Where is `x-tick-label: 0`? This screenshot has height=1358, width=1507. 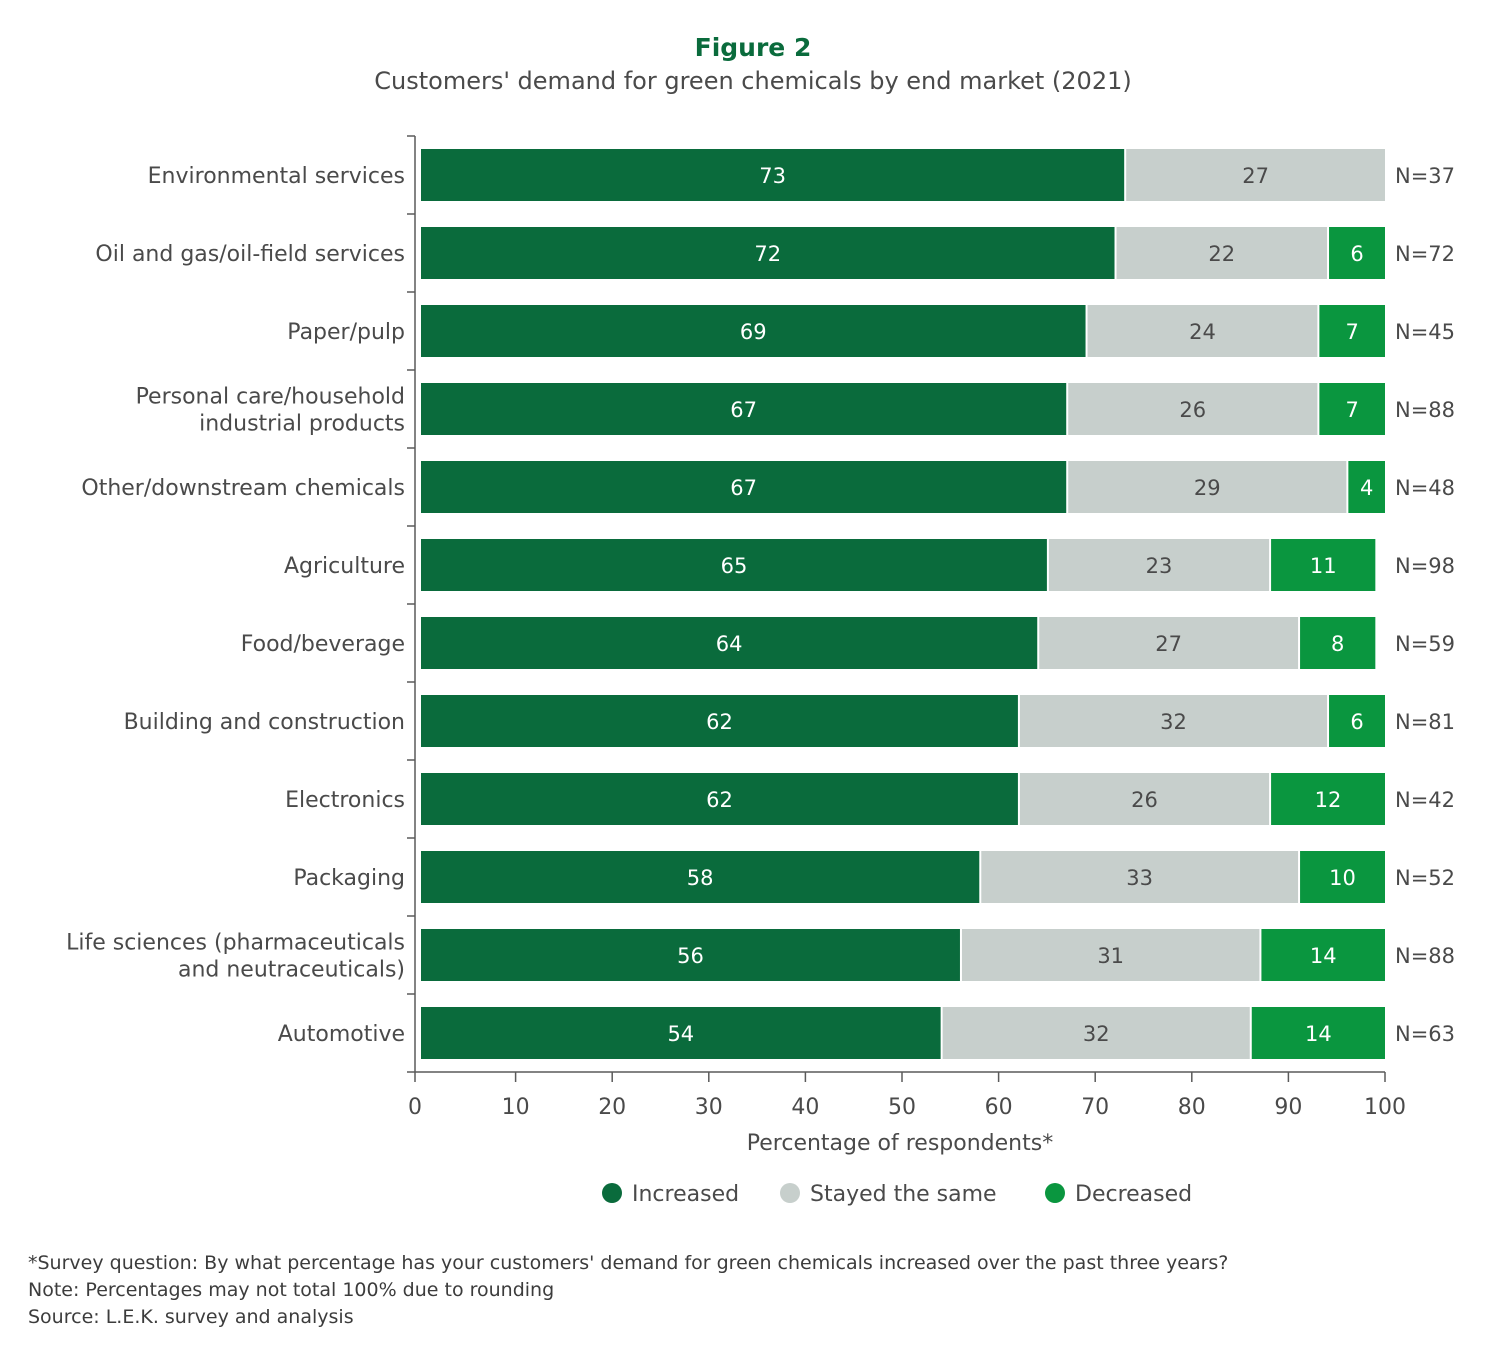
x-tick-label: 0 is located at coordinates (415, 1107).